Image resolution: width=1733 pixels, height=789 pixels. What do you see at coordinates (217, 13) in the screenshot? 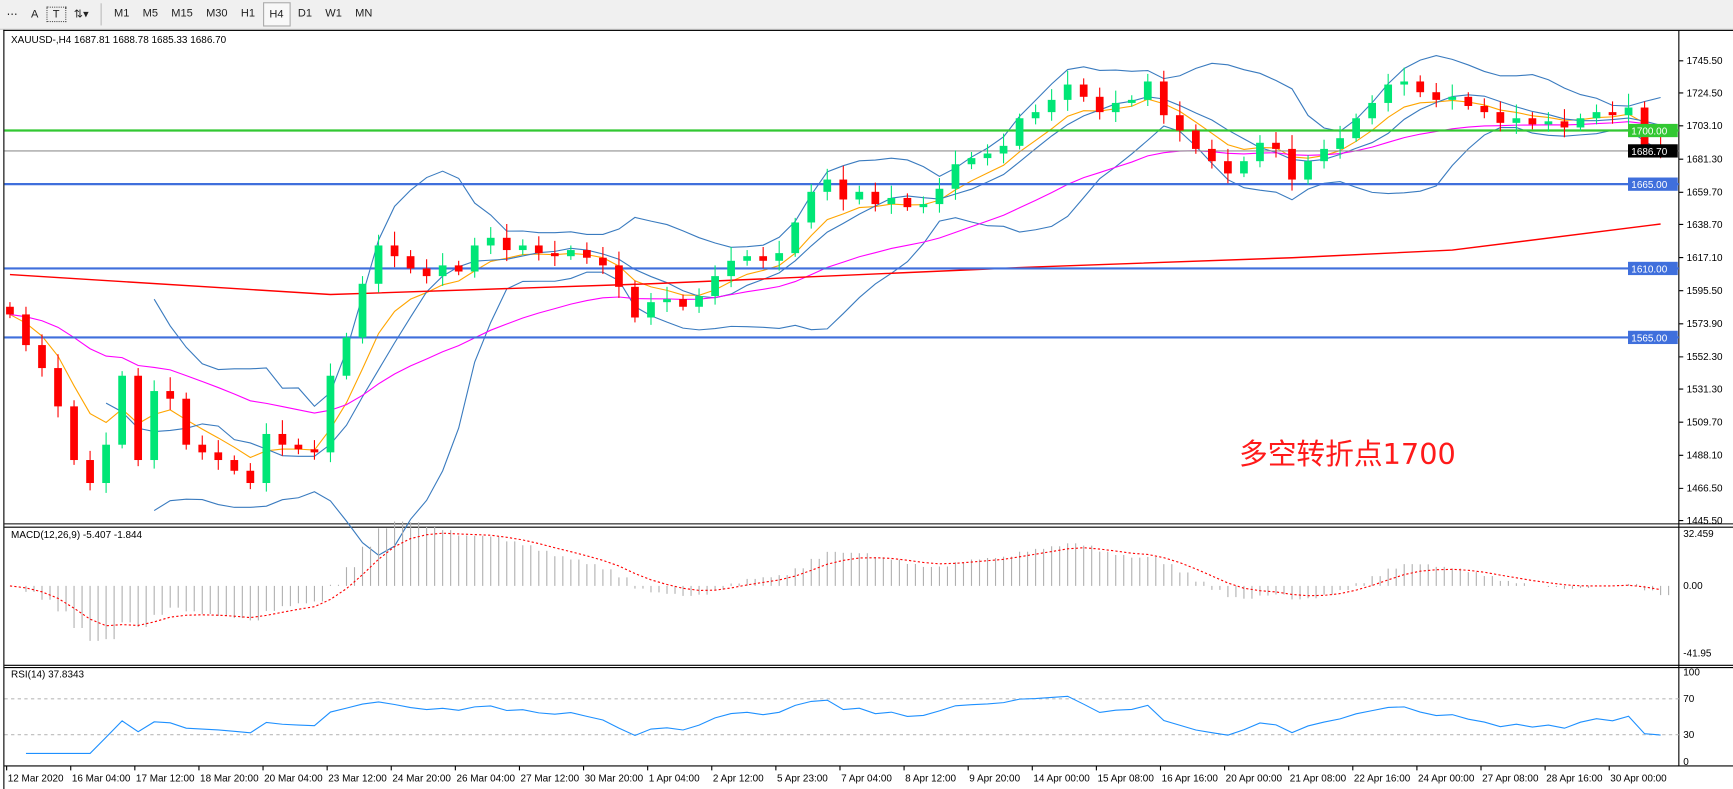
I see `timeframe-m30-button: M30` at bounding box center [217, 13].